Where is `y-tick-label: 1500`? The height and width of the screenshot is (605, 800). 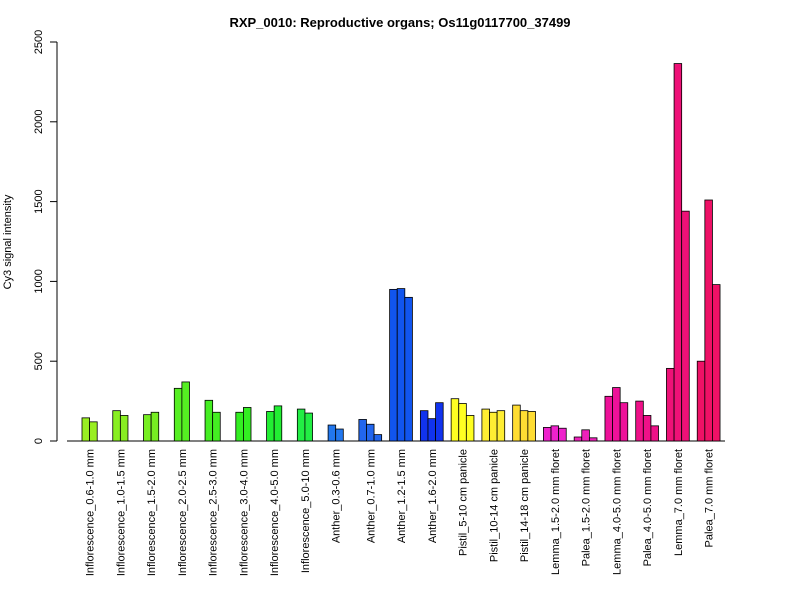 y-tick-label: 1500 is located at coordinates (39, 201).